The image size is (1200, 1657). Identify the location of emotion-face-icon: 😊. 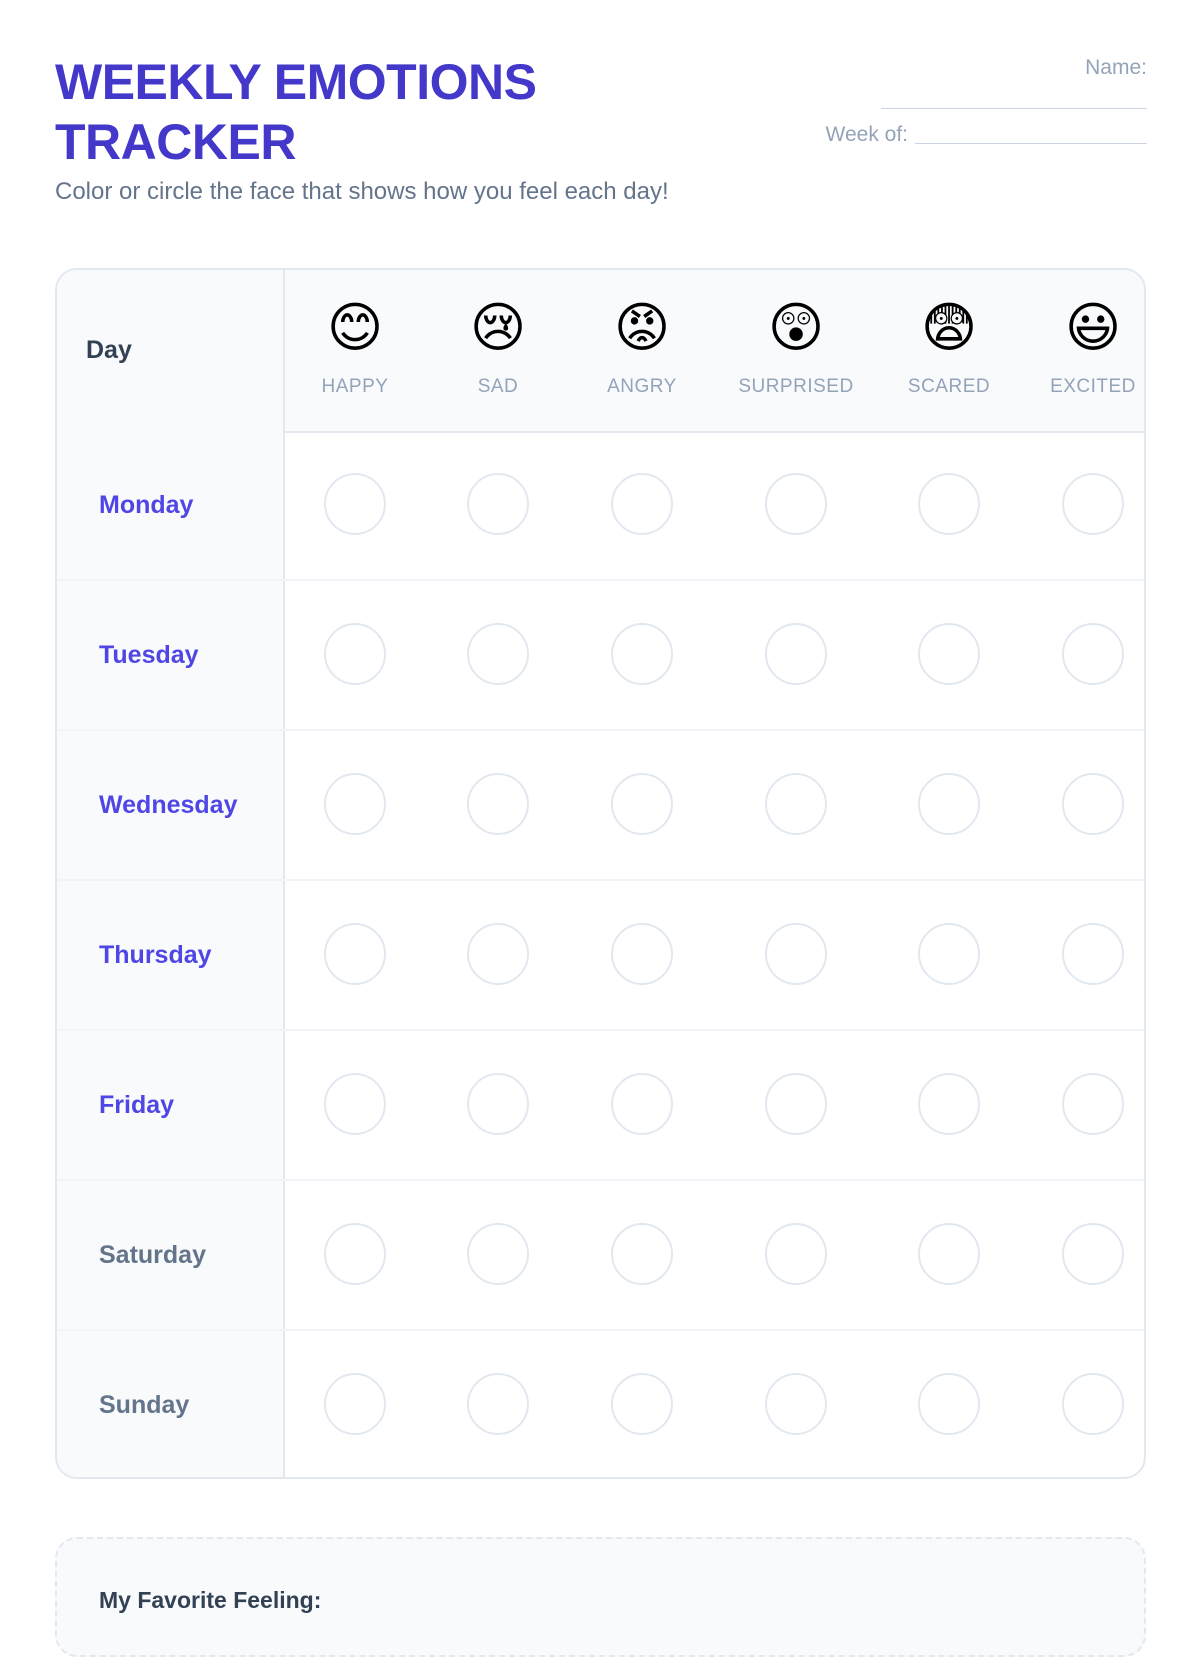
(355, 327).